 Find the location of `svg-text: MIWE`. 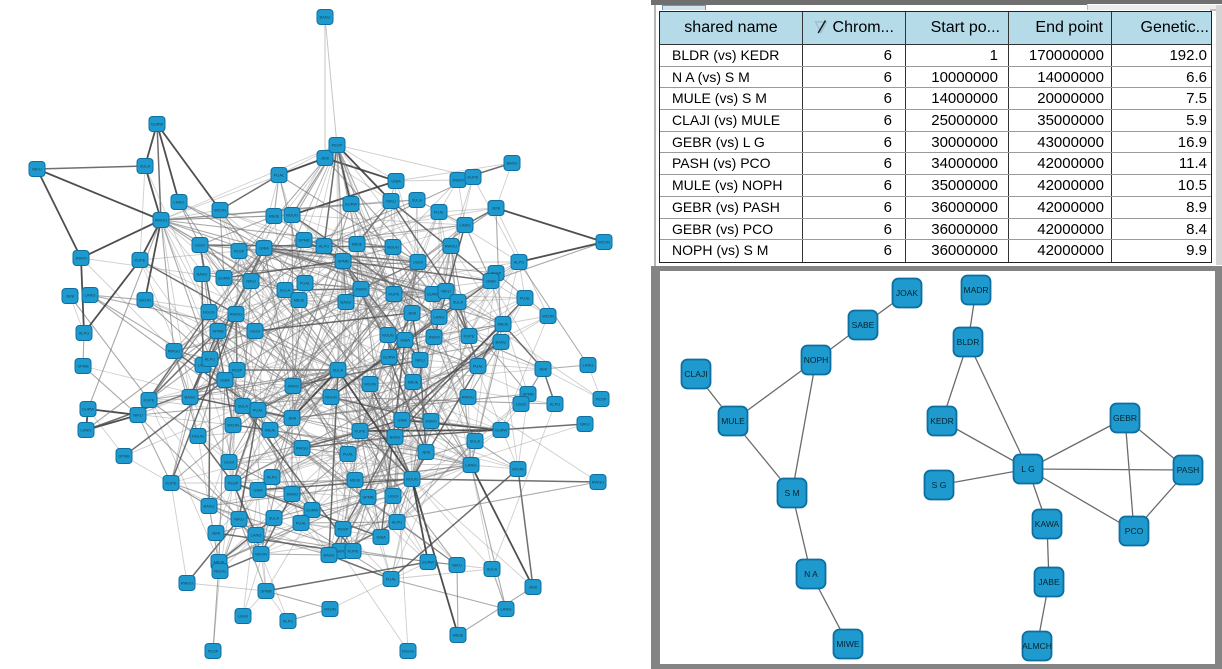

svg-text: MIWE is located at coordinates (847, 644).